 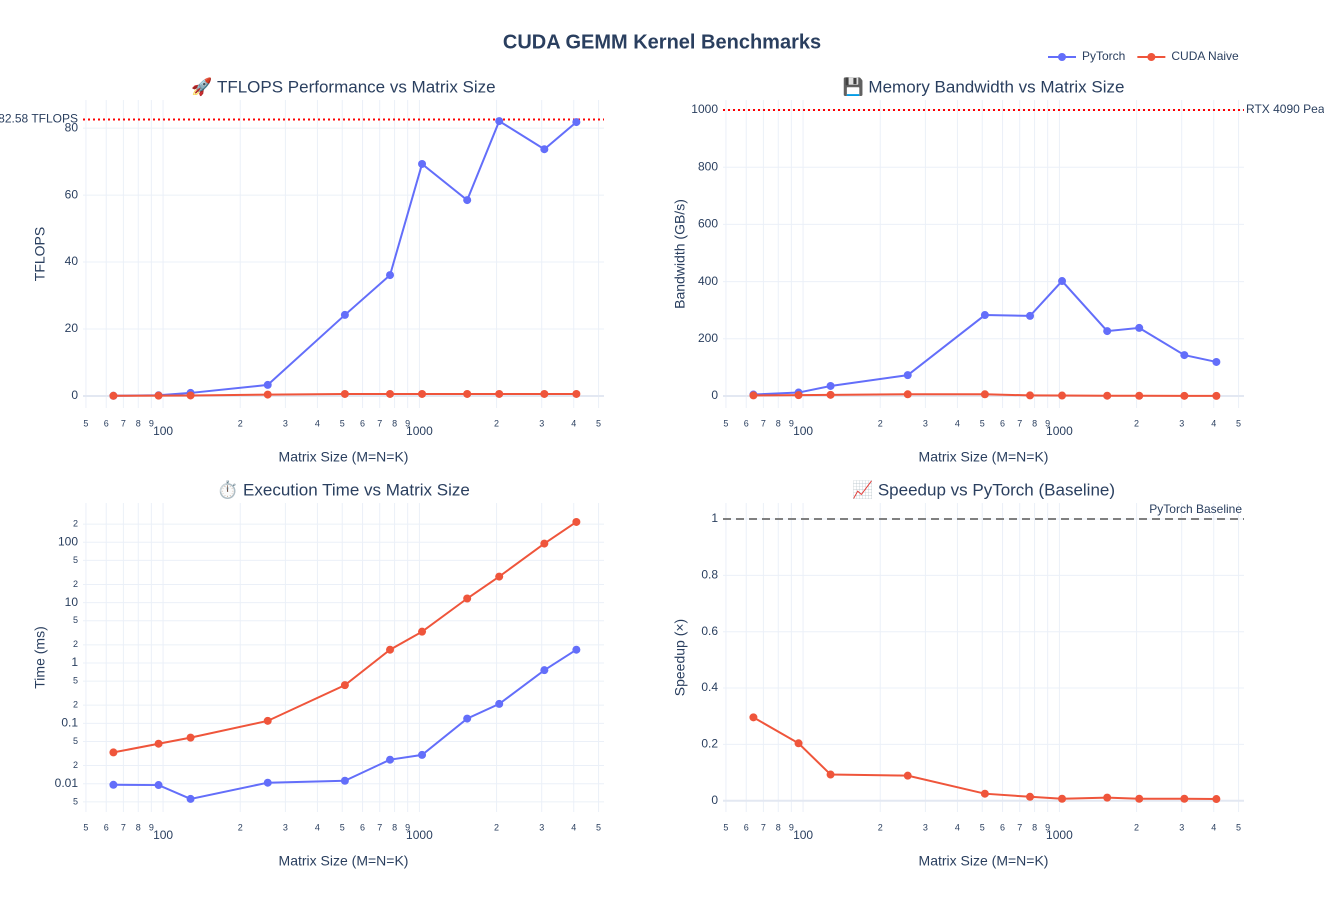 What do you see at coordinates (709, 575) in the screenshot?
I see `y-tick-label: 0.8` at bounding box center [709, 575].